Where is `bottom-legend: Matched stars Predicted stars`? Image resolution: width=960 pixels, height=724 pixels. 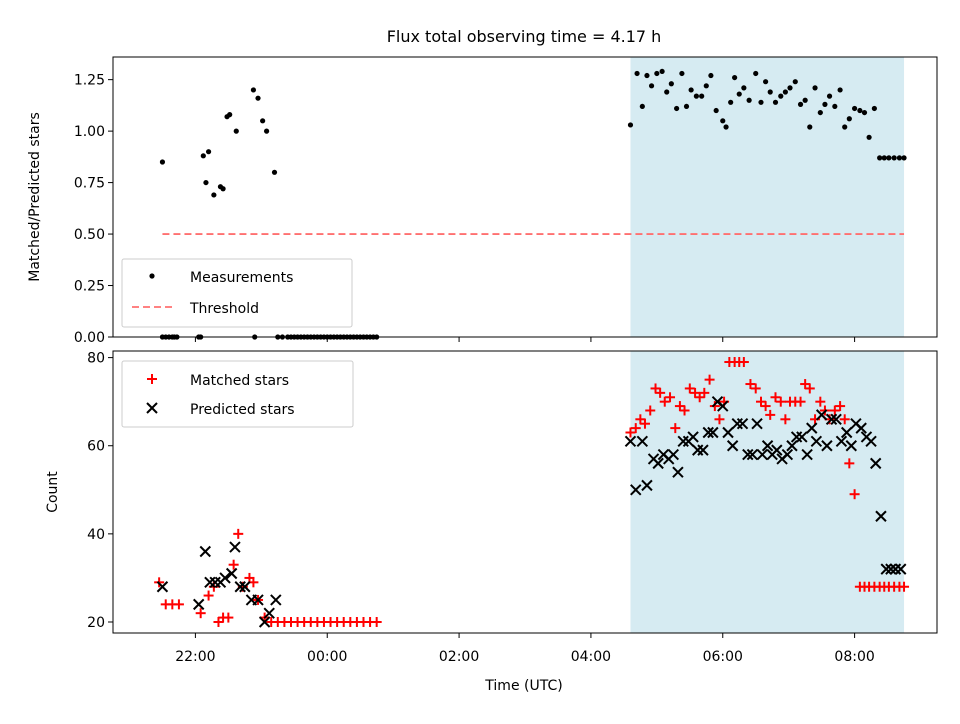
bottom-legend: Matched stars Predicted stars is located at coordinates (237, 394).